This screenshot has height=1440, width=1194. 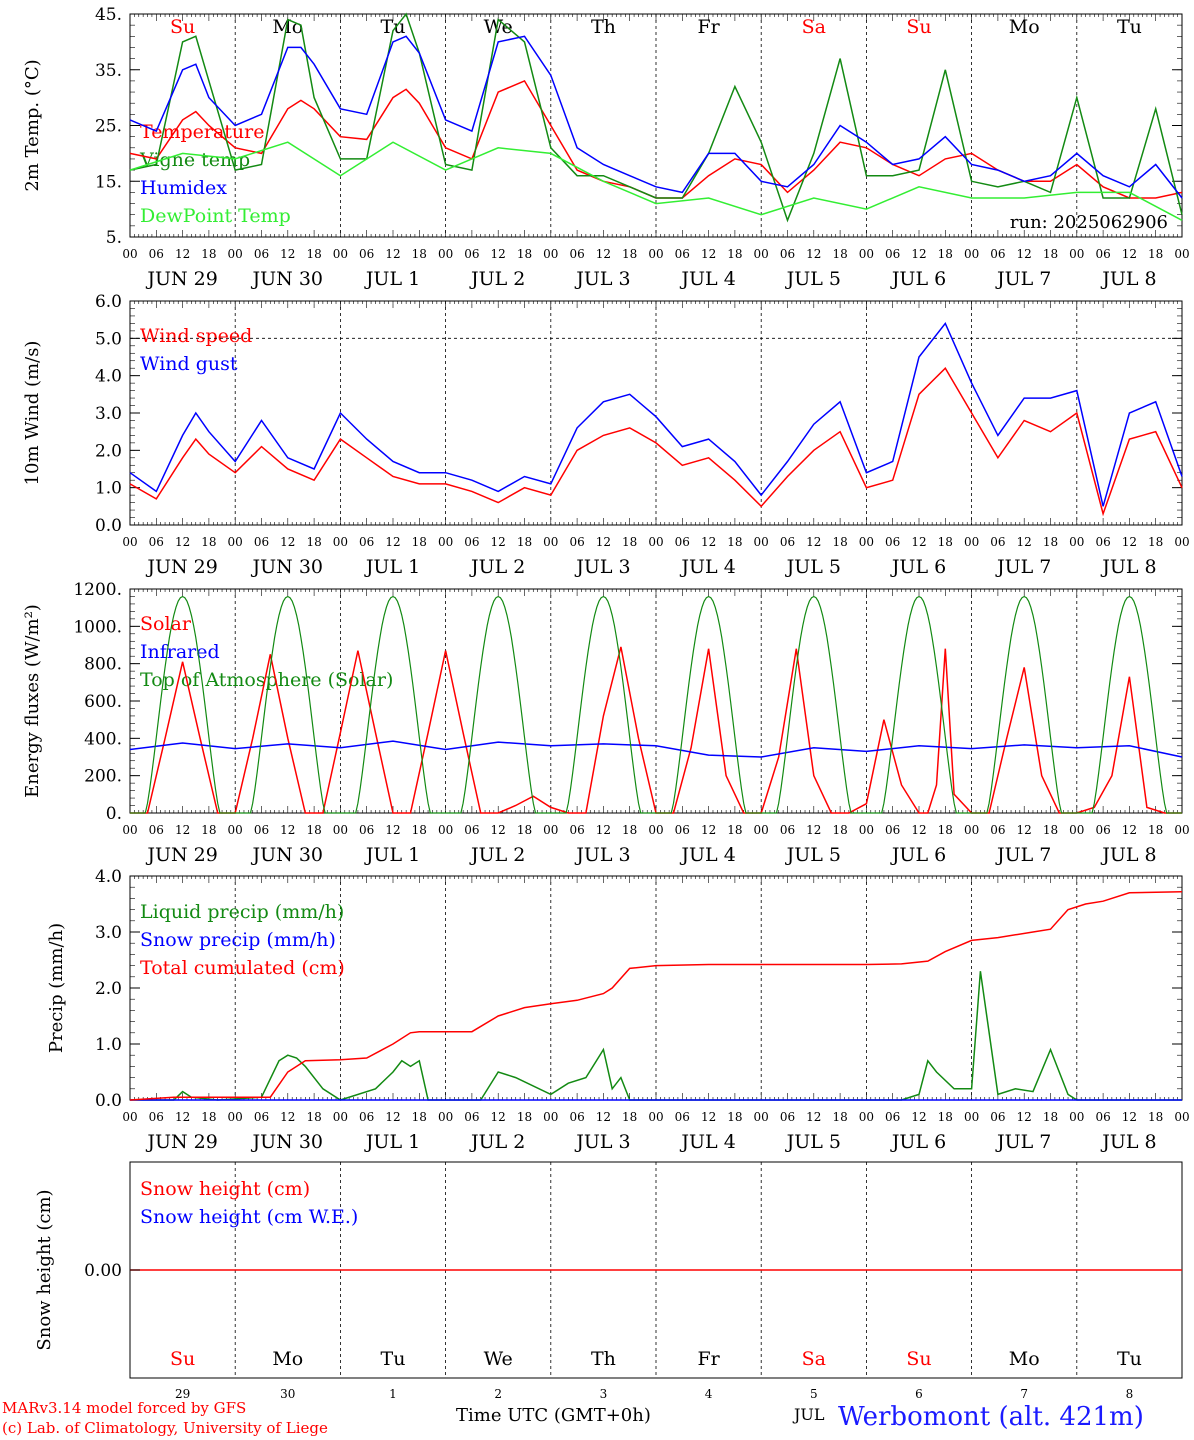 I want to click on weekday-label: Sa, so click(x=814, y=27).